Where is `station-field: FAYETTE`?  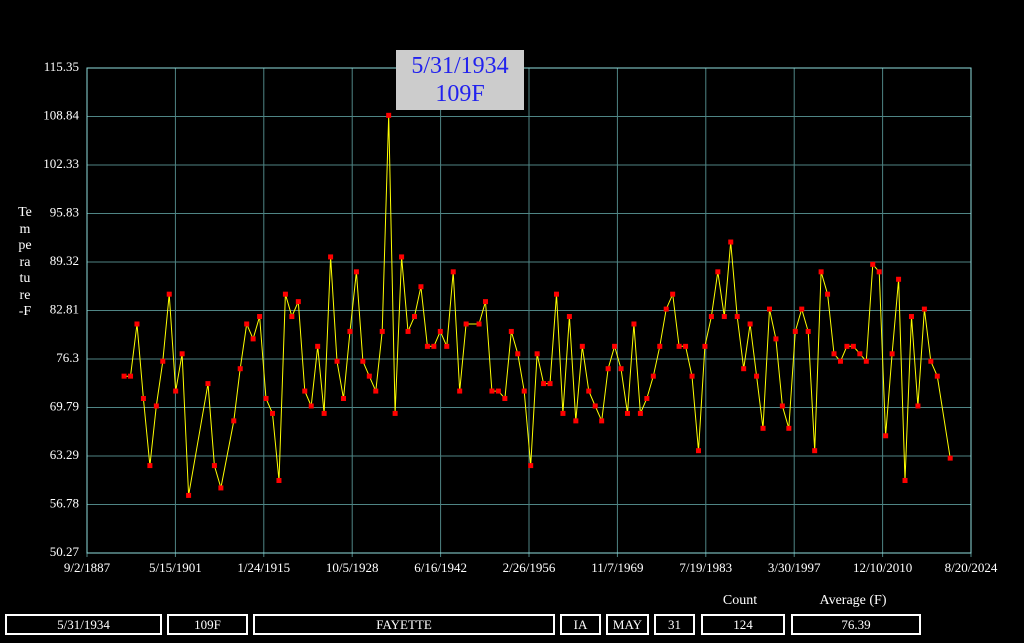 station-field: FAYETTE is located at coordinates (404, 624).